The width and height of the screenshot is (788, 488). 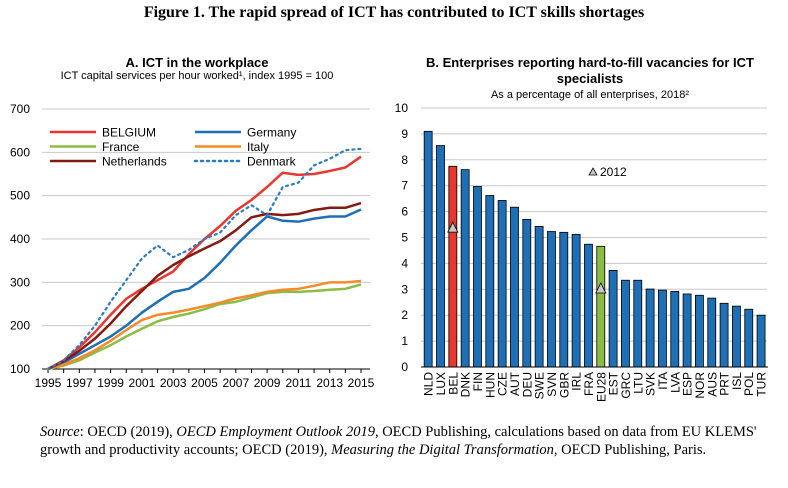 What do you see at coordinates (514, 287) in the screenshot?
I see `bar-aut` at bounding box center [514, 287].